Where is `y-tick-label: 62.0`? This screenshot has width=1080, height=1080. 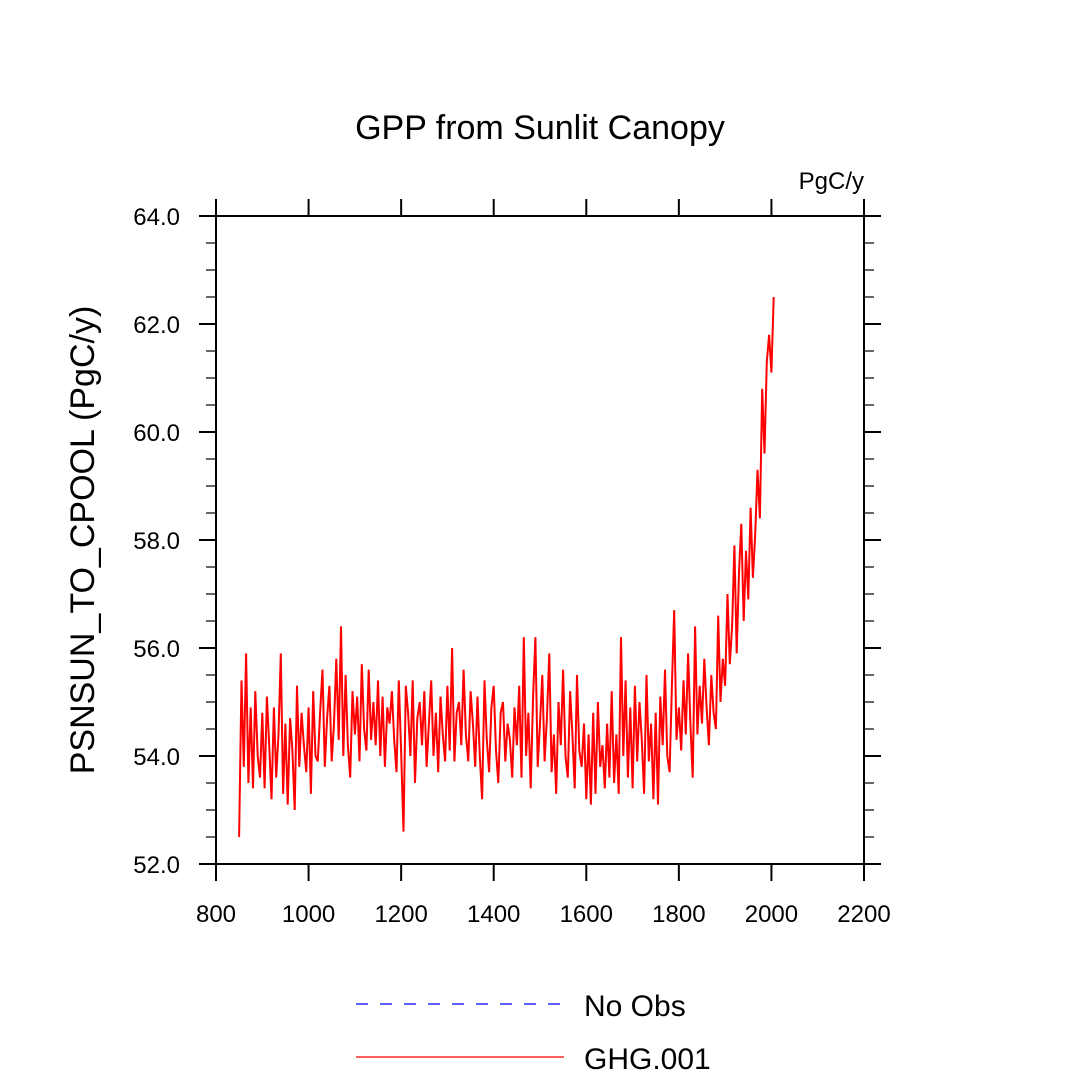 y-tick-label: 62.0 is located at coordinates (156, 325).